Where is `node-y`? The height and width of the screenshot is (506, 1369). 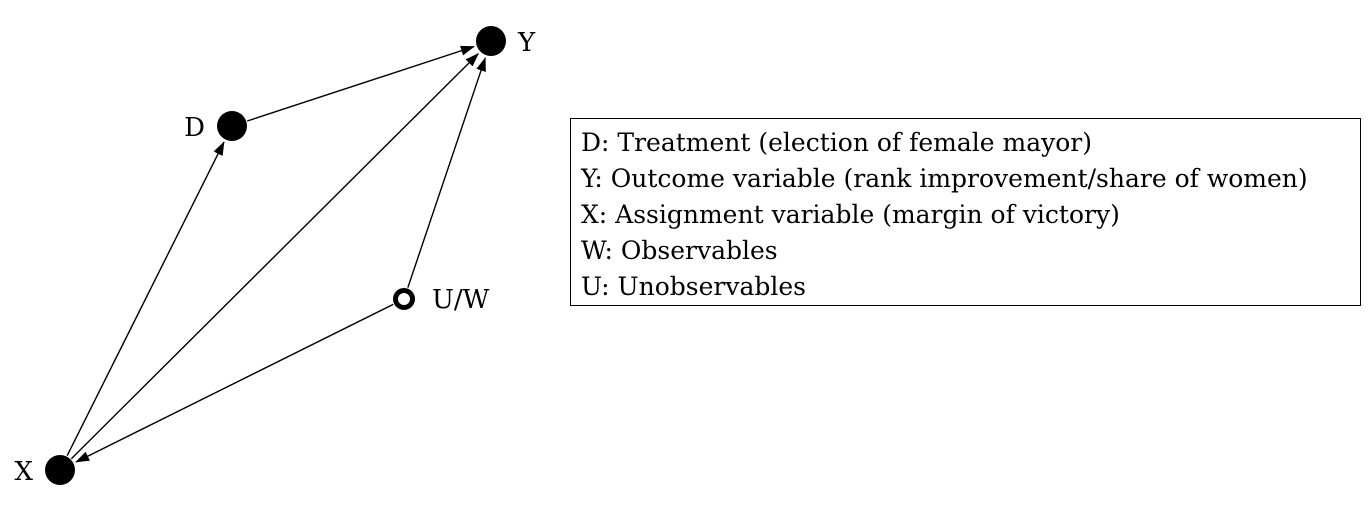 node-y is located at coordinates (491, 41).